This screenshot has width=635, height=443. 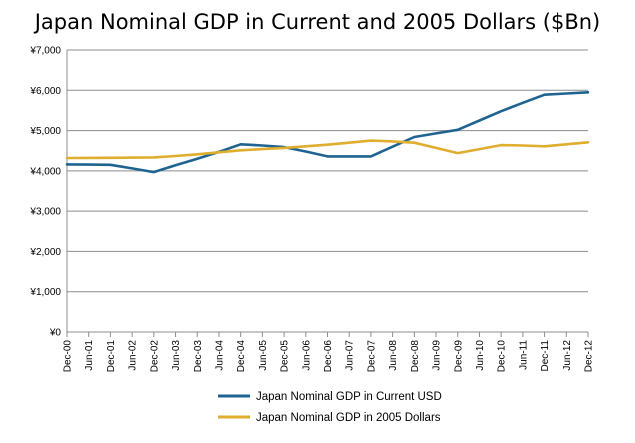 What do you see at coordinates (589, 356) in the screenshot?
I see `x-tick-label: Dec-12` at bounding box center [589, 356].